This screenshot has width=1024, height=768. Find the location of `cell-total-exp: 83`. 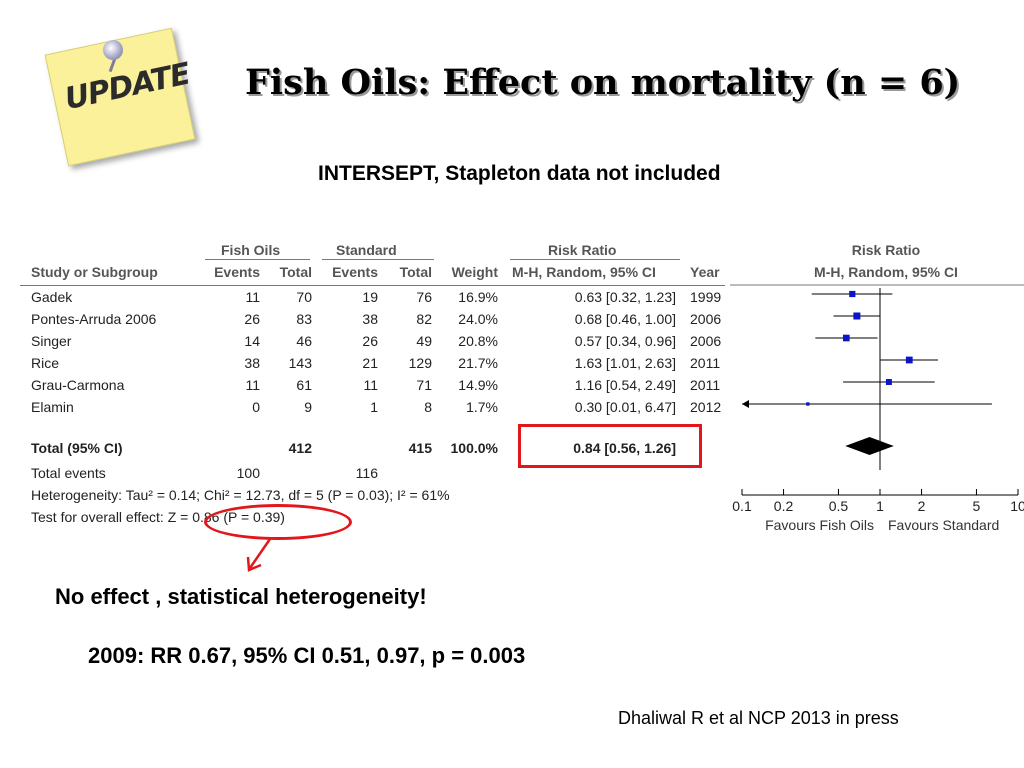

cell-total-exp: 83 is located at coordinates (304, 319).